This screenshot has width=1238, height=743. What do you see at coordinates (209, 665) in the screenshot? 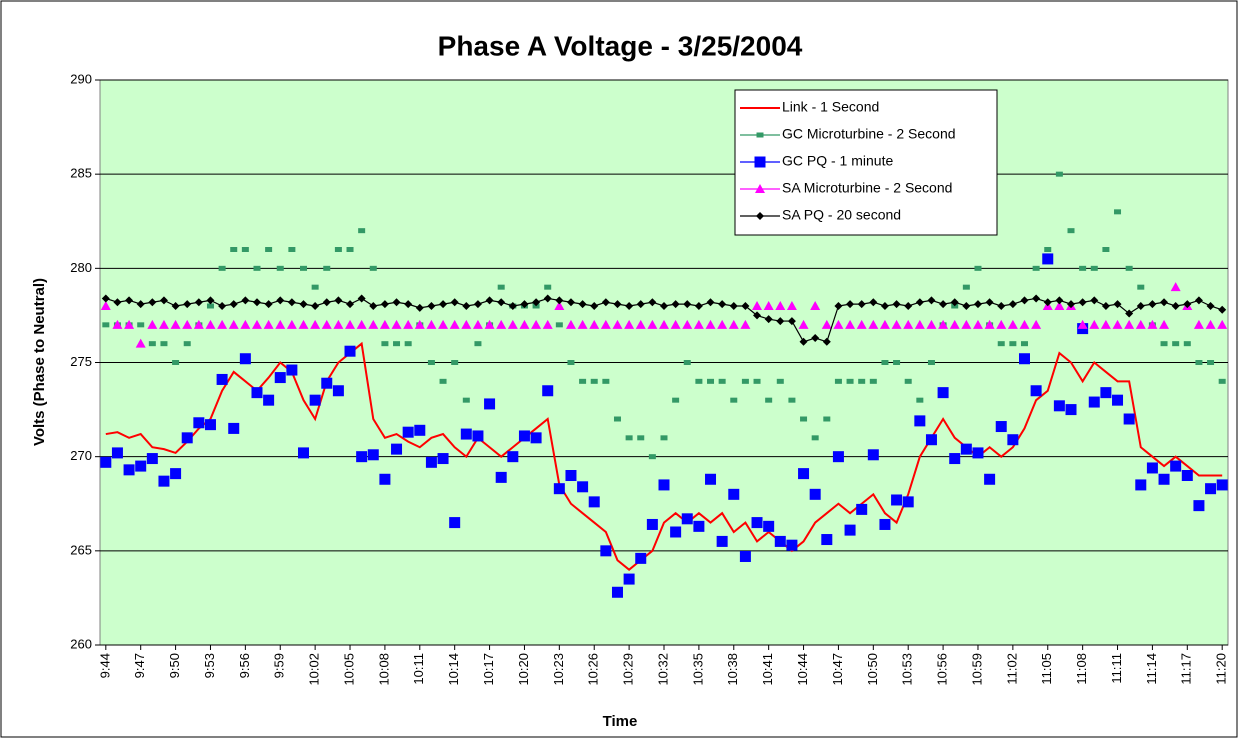
I see `x-tick-label: 9:53` at bounding box center [209, 665].